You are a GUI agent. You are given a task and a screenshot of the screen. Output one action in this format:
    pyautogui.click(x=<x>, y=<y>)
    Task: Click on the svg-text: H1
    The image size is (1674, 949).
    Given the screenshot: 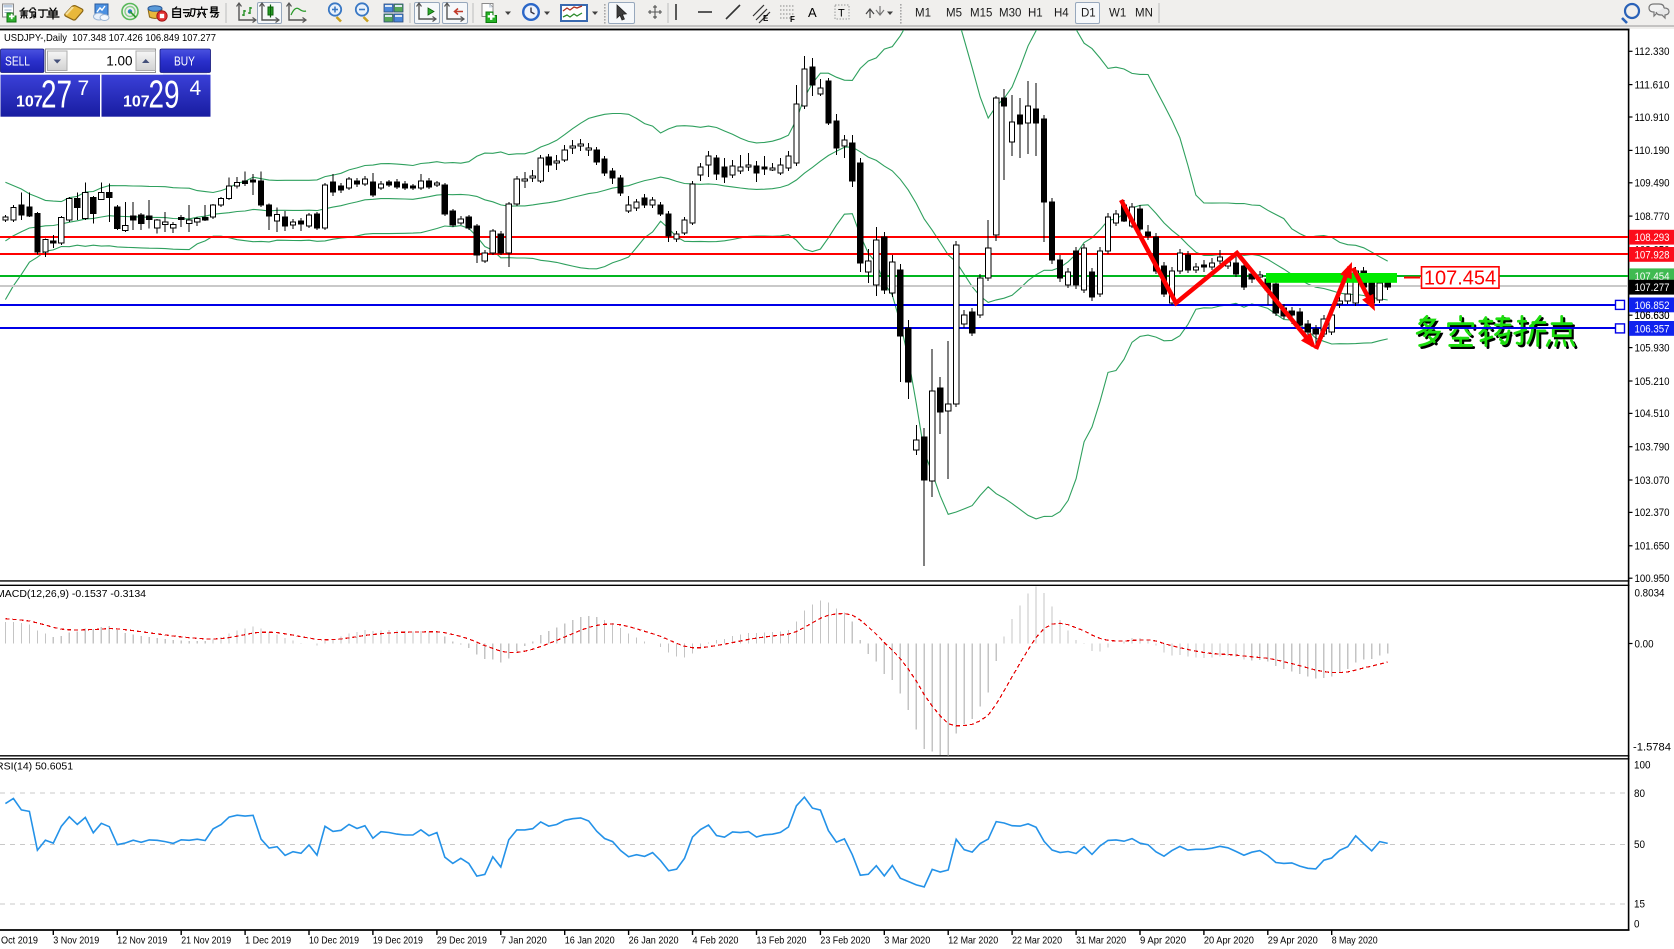 What is the action you would take?
    pyautogui.click(x=1035, y=14)
    